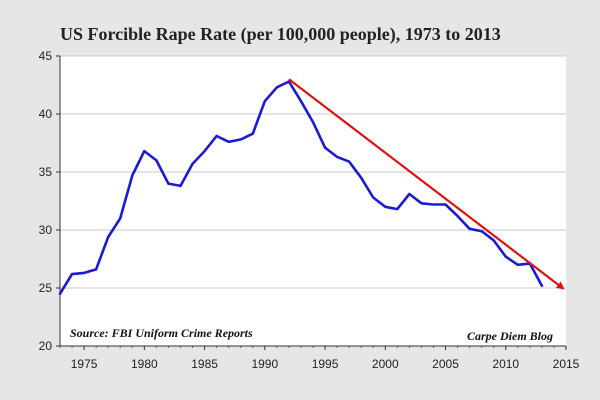 This screenshot has height=400, width=600. Describe the element at coordinates (46, 230) in the screenshot. I see `y-tick-label: 30` at that location.